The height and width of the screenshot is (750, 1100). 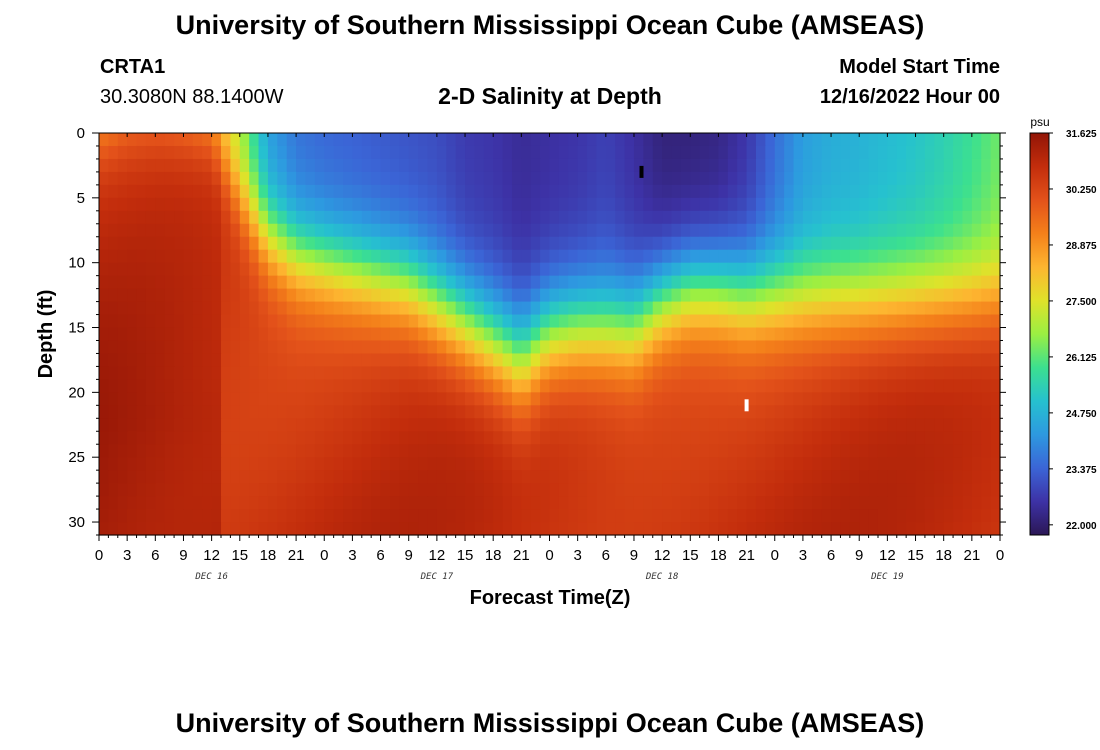 I want to click on x-tick-label: 18, so click(x=718, y=555).